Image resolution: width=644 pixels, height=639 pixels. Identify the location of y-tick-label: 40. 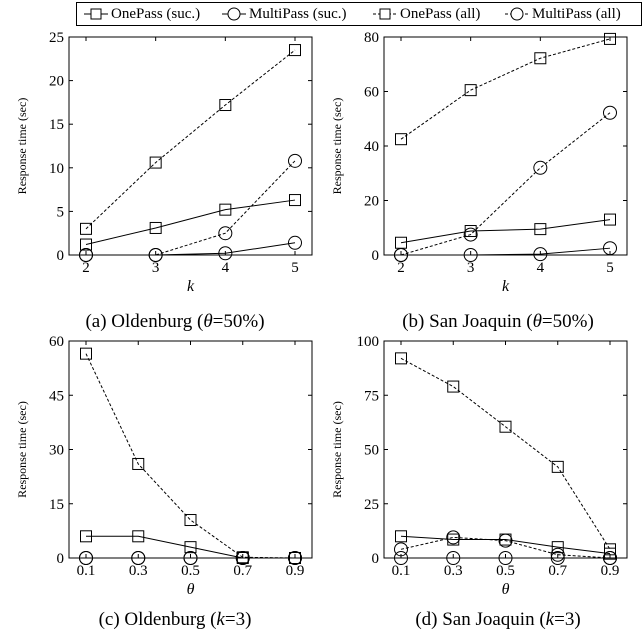
(371, 147).